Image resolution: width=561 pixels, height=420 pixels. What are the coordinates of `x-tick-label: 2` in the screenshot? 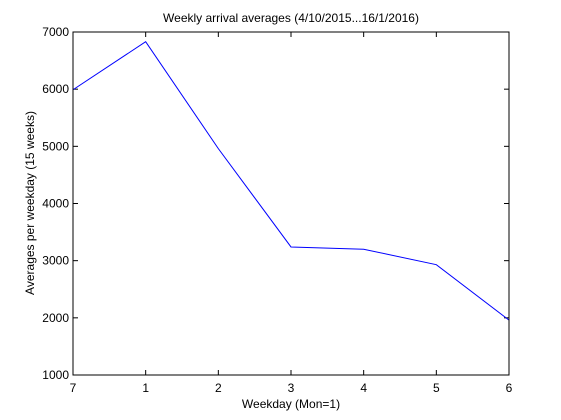 It's located at (218, 388).